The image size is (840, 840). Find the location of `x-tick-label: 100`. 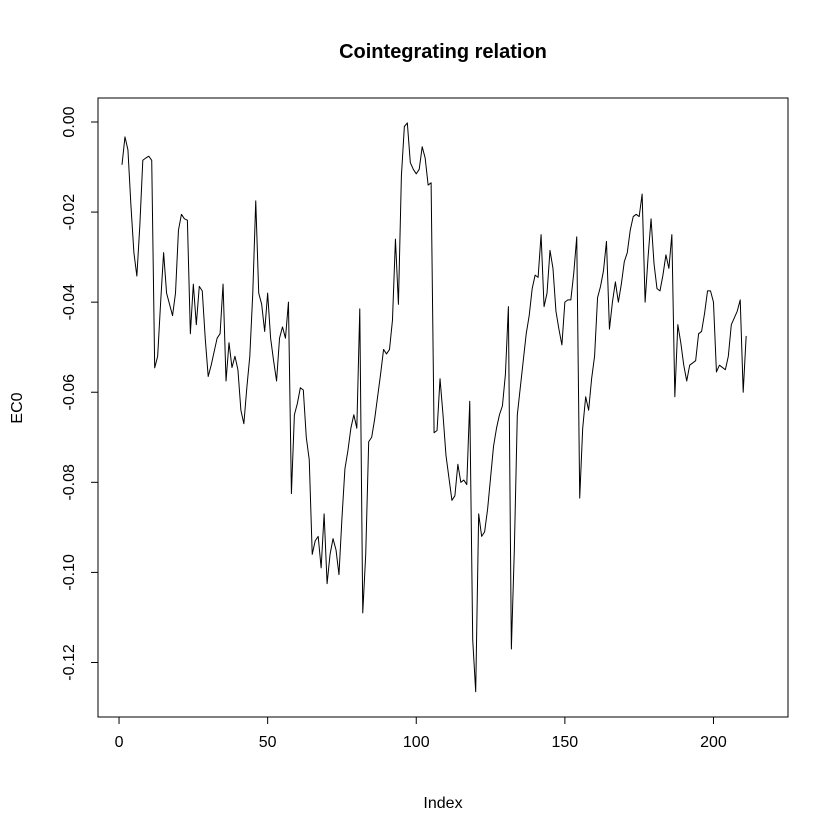

x-tick-label: 100 is located at coordinates (416, 742).